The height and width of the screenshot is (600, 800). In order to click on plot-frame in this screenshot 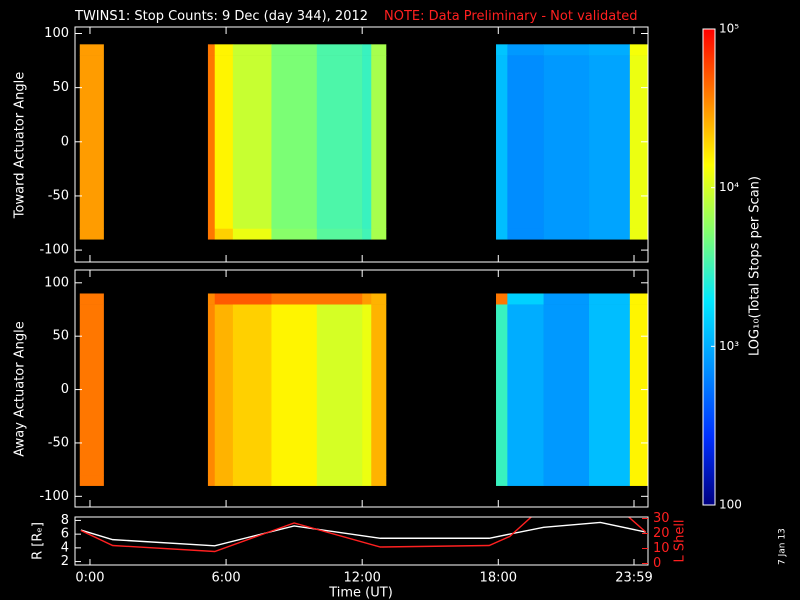, I will do `click(361, 541)`.